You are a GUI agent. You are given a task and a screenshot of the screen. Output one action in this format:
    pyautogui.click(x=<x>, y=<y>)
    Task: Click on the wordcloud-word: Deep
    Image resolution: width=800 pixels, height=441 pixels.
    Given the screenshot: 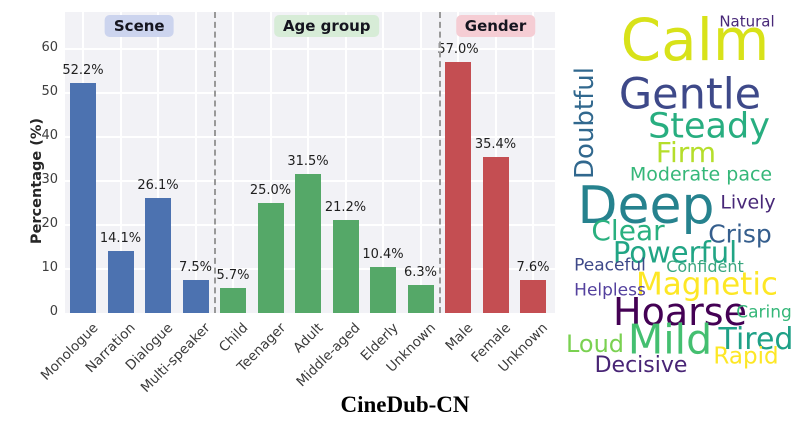 What is the action you would take?
    pyautogui.click(x=646, y=206)
    